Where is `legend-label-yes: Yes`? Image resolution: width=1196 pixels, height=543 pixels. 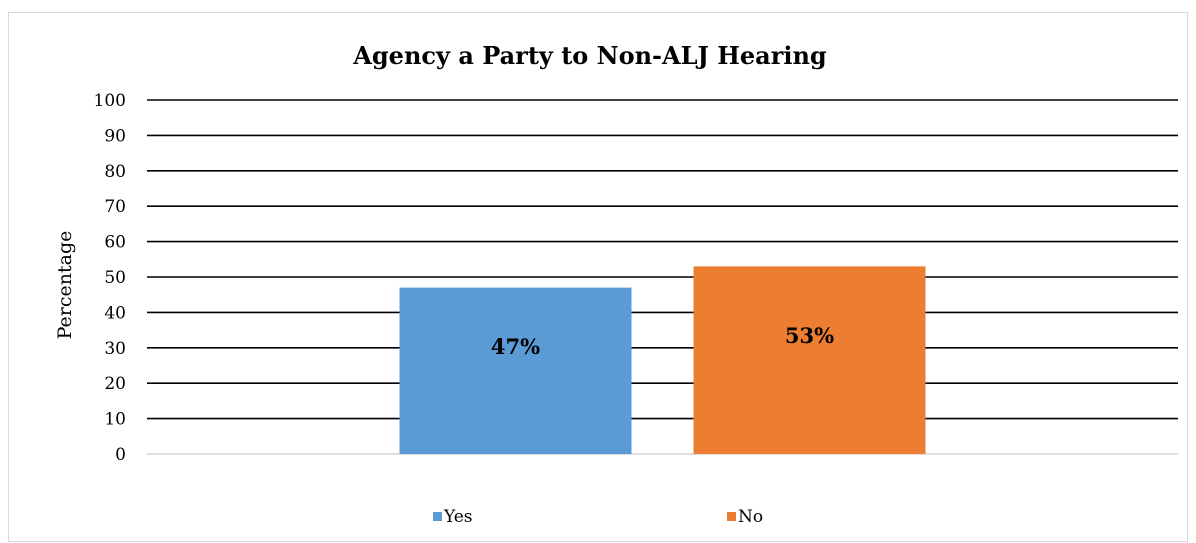
legend-label-yes: Yes is located at coordinates (458, 517).